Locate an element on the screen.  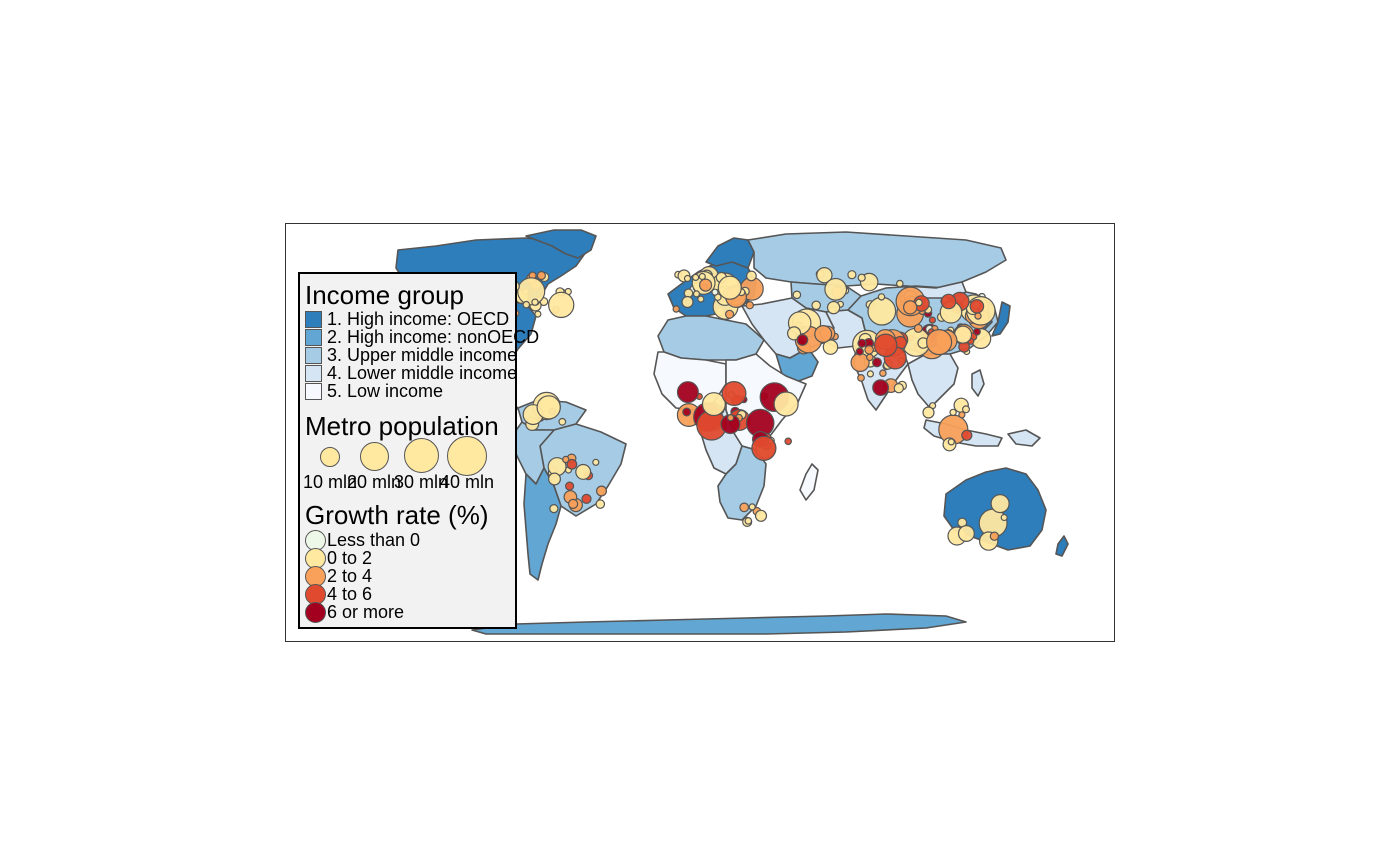
growth-legend-label: 0 to 2 is located at coordinates (350, 558).